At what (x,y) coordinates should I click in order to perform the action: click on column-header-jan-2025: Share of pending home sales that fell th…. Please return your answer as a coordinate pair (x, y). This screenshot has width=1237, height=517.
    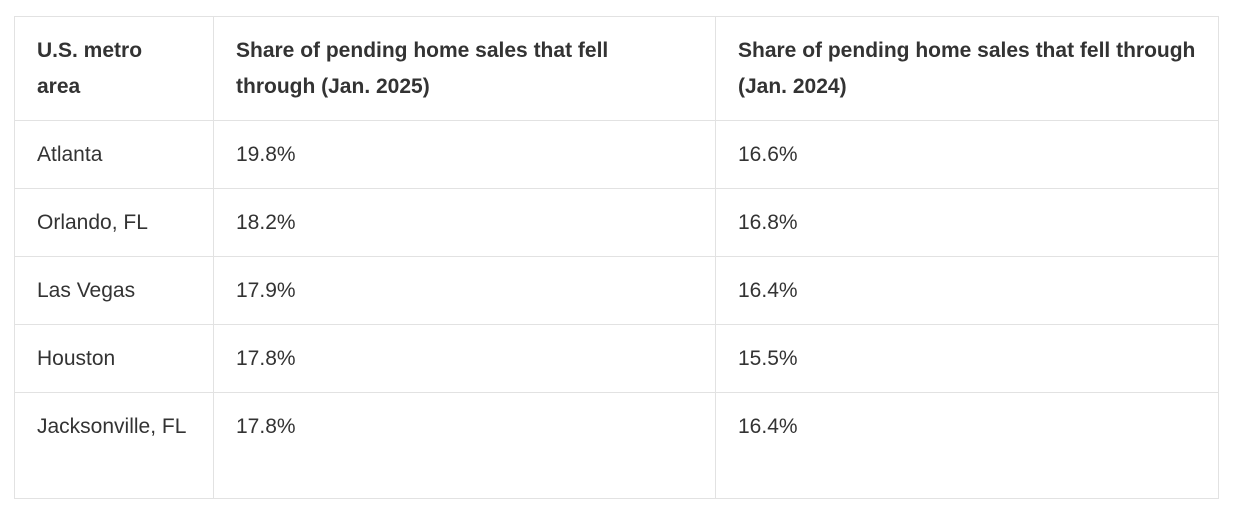
    Looking at the image, I should click on (464, 68).